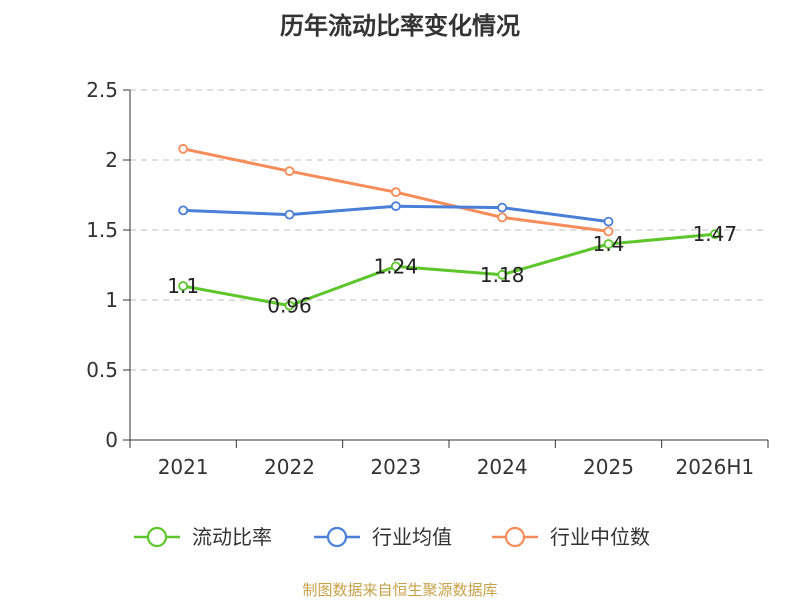 This screenshot has height=600, width=800. I want to click on legend-label: 流动比率, so click(232, 537).